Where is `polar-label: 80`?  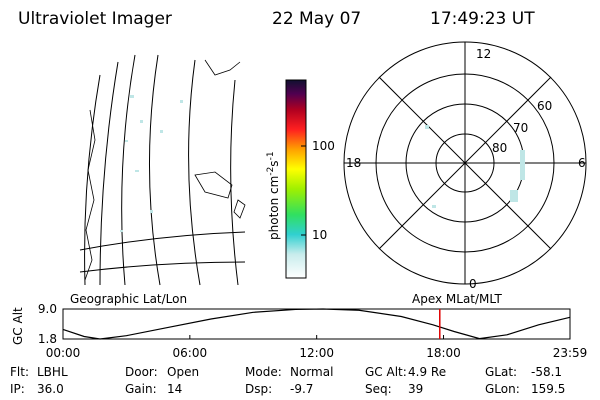 polar-label: 80 is located at coordinates (499, 148).